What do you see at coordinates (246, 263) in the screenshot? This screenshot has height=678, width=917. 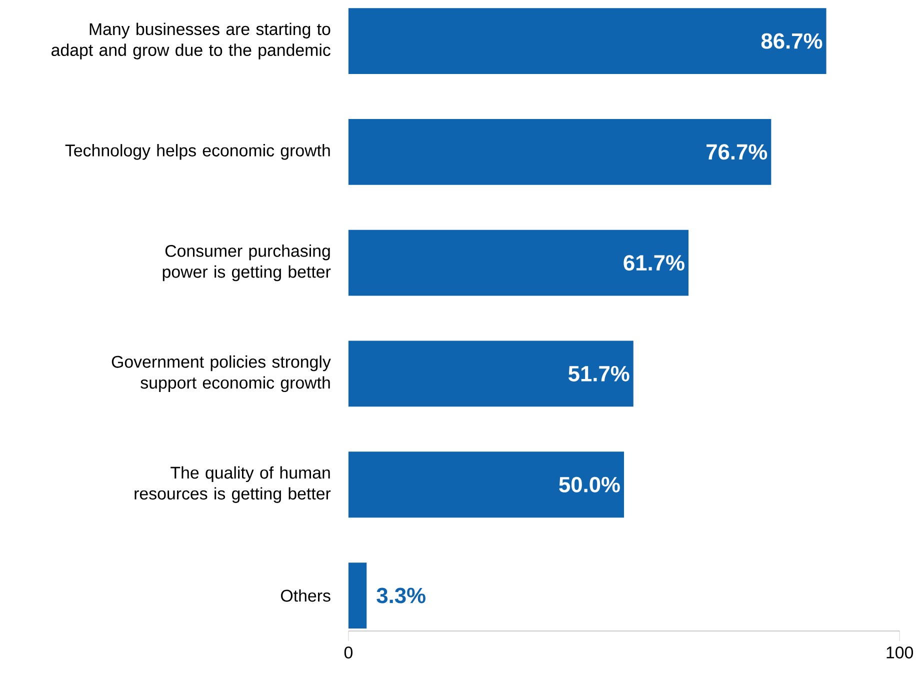 I see `y-tick-label: Consumer purchasing power is getting better` at bounding box center [246, 263].